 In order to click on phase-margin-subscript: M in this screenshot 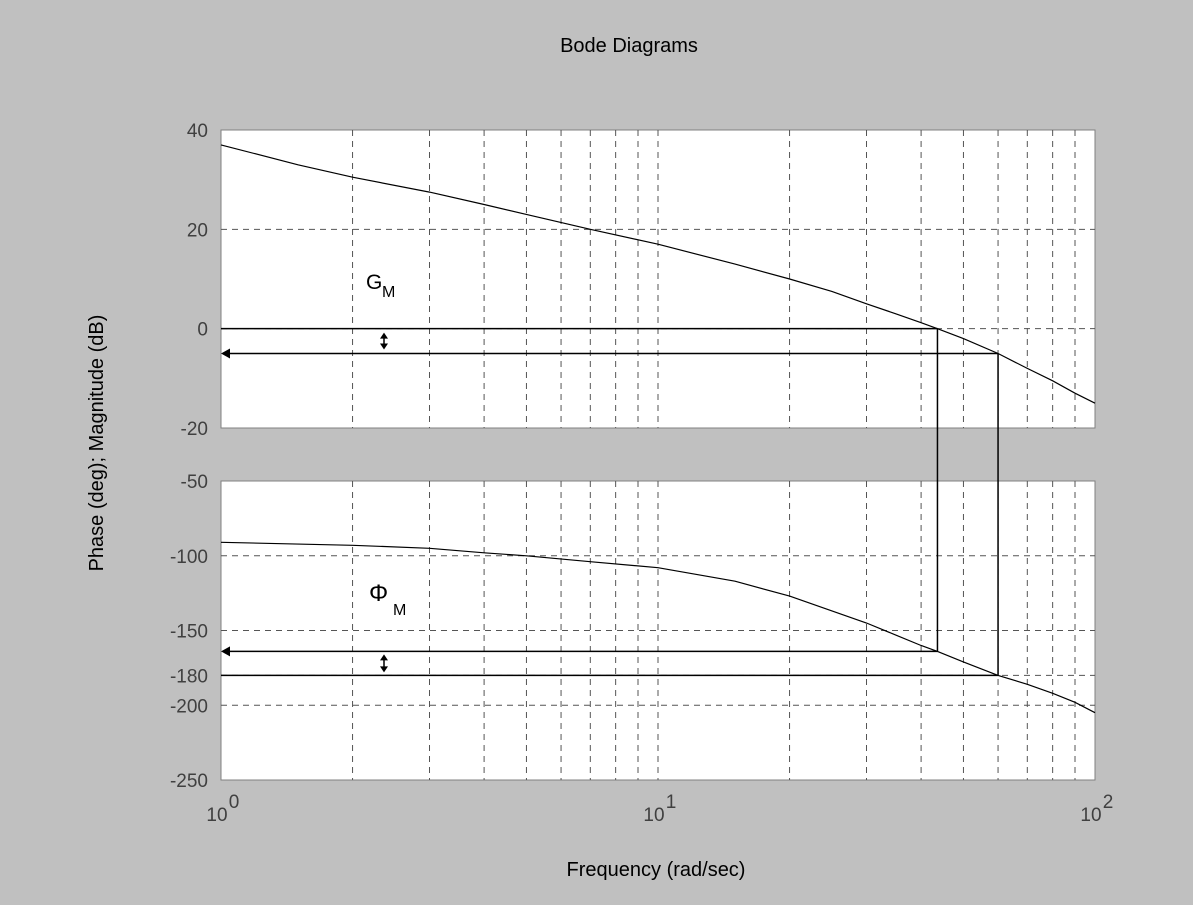, I will do `click(399, 610)`.